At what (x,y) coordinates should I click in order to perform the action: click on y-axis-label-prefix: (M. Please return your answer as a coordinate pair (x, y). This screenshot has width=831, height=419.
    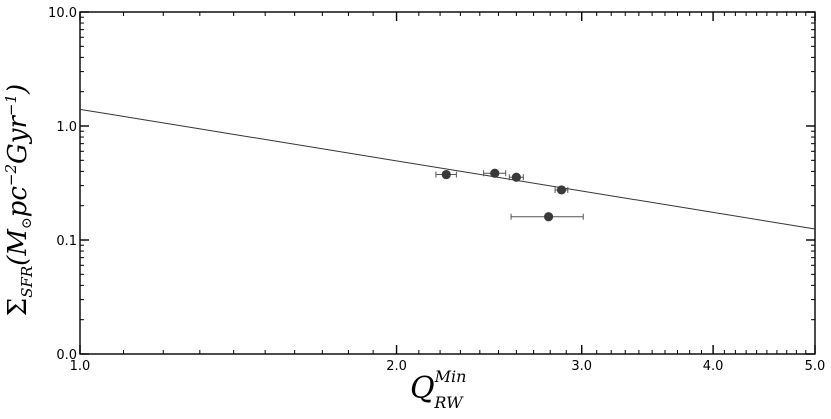
    Looking at the image, I should click on (18, 247).